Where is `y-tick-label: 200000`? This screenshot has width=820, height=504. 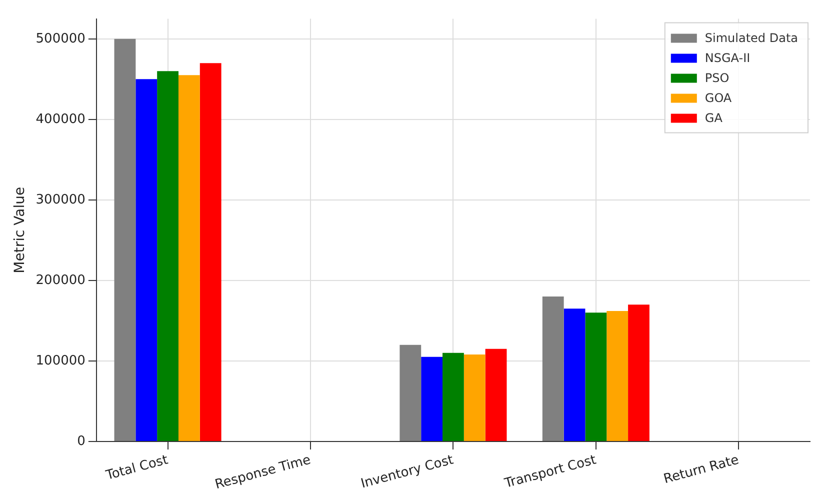 y-tick-label: 200000 is located at coordinates (61, 280).